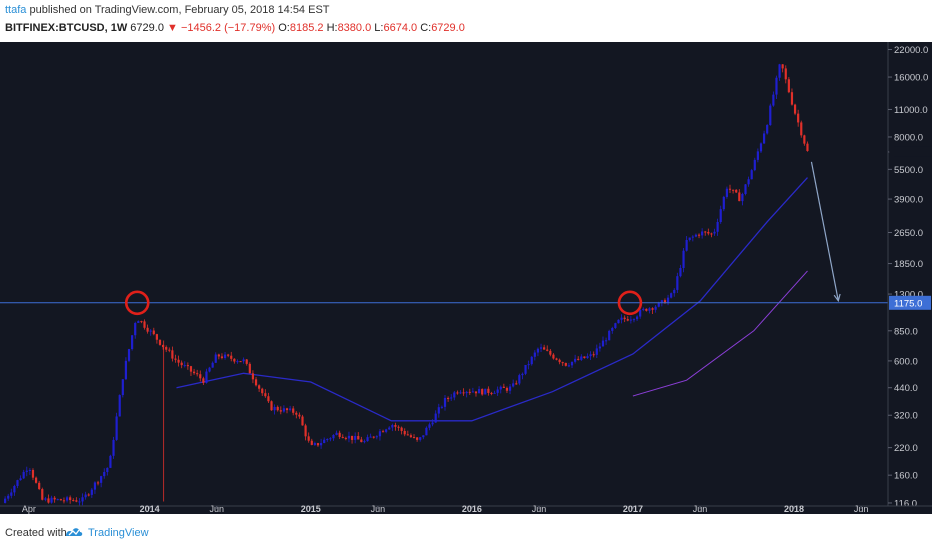  What do you see at coordinates (16, 10) in the screenshot?
I see `author-link: ttafa` at bounding box center [16, 10].